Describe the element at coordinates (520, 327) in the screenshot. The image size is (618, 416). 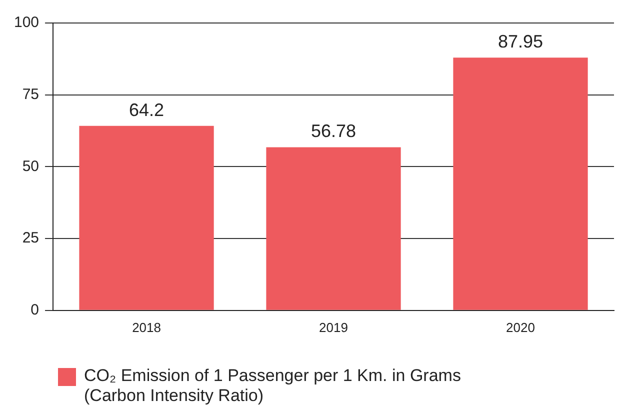
I see `x-tick-label: 2020` at that location.